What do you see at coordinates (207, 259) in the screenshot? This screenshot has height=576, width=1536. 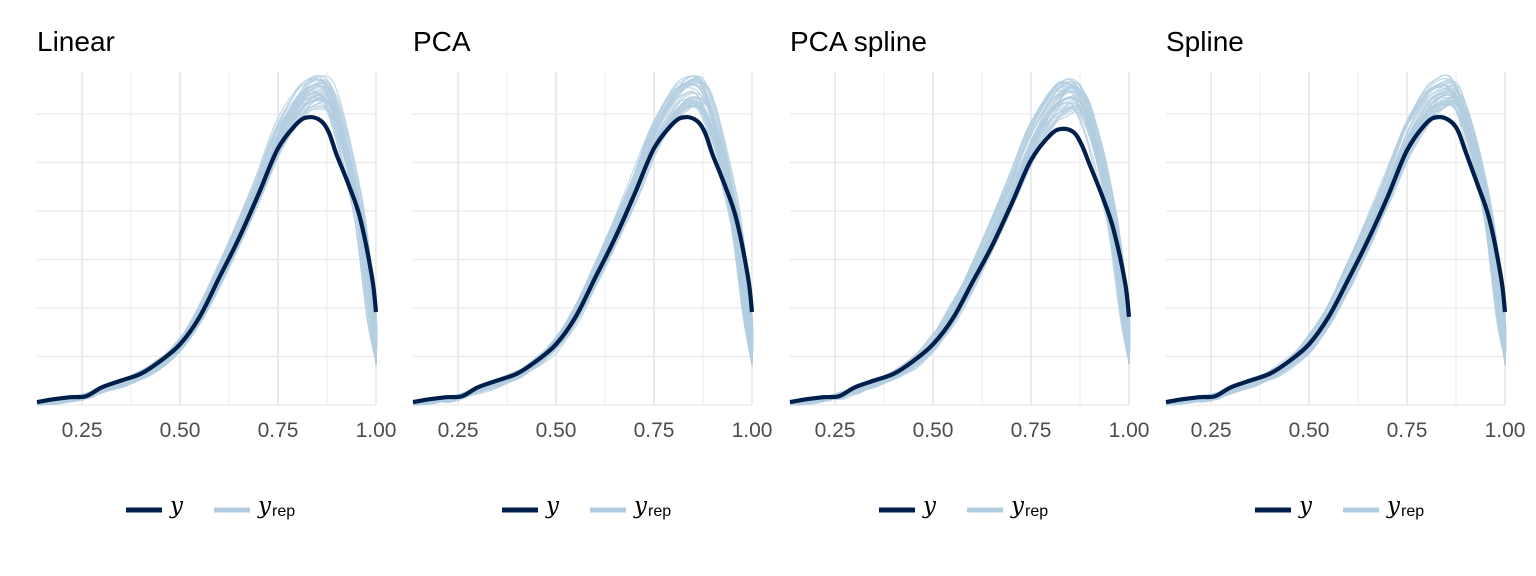 I see `y-line` at bounding box center [207, 259].